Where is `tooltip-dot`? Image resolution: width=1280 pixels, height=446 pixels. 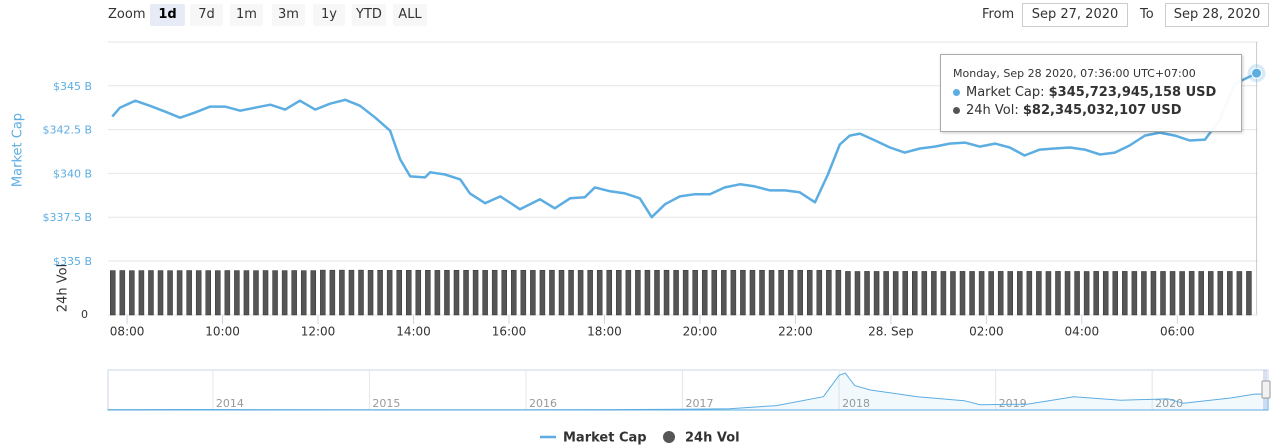 tooltip-dot is located at coordinates (956, 92).